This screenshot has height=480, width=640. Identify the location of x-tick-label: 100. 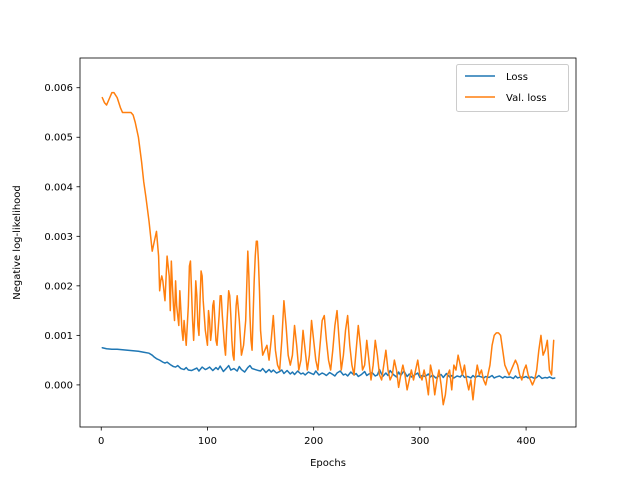
(207, 441).